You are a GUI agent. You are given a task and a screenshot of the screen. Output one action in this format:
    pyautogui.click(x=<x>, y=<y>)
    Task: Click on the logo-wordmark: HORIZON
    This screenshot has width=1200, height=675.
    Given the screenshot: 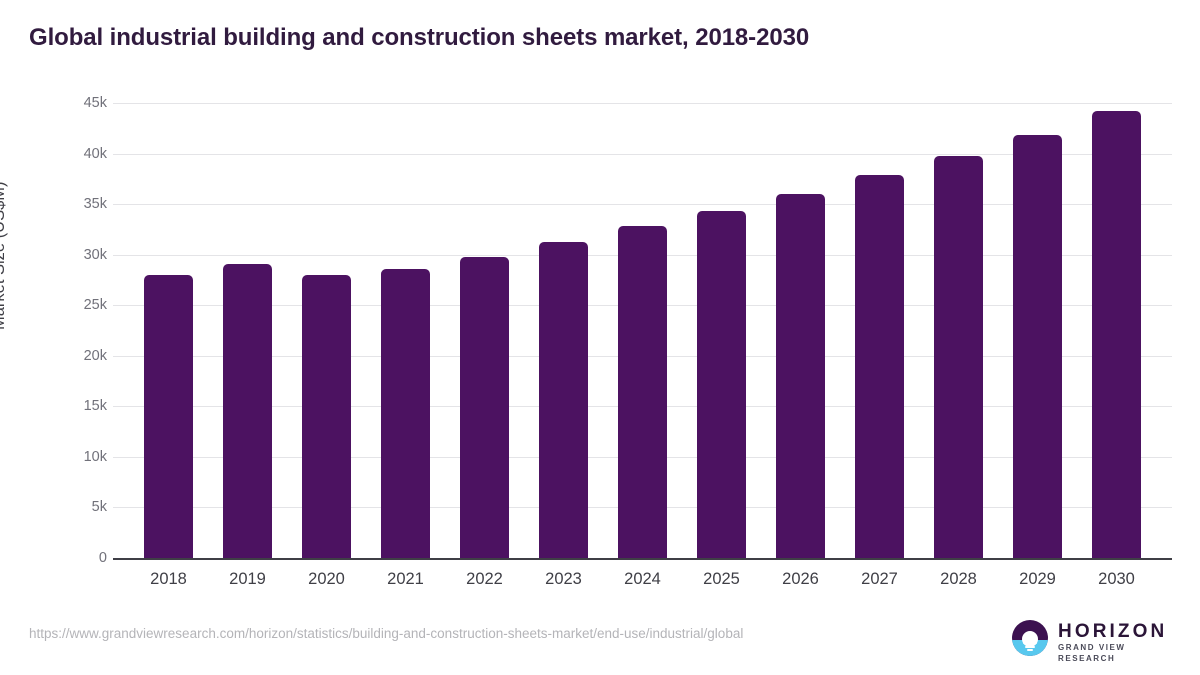 What is the action you would take?
    pyautogui.click(x=1113, y=631)
    